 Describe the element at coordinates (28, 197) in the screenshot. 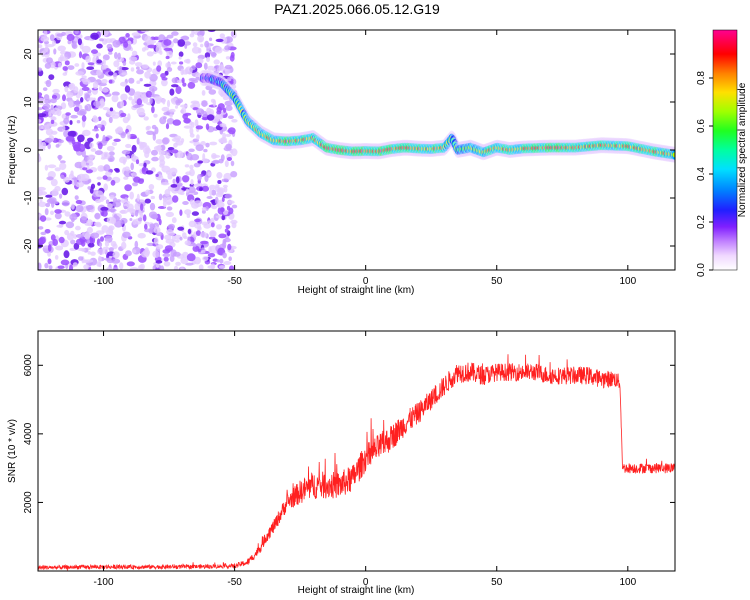

I see `y-tick-label: -10` at that location.